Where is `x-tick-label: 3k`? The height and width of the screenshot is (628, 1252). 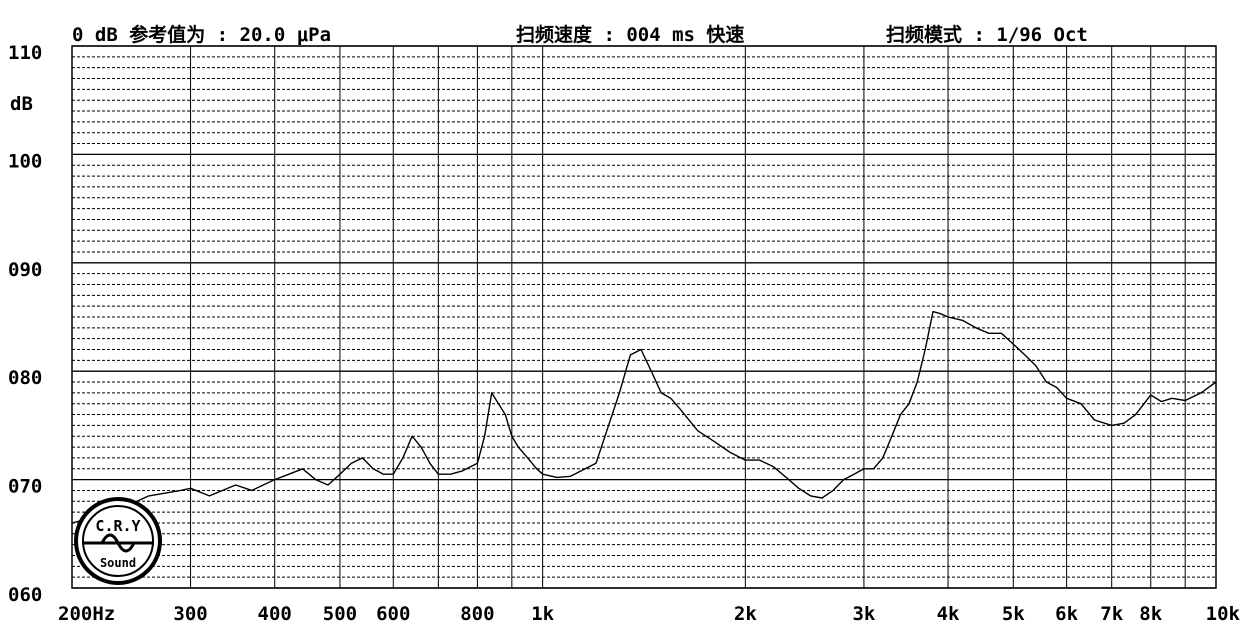 x-tick-label: 3k is located at coordinates (863, 614).